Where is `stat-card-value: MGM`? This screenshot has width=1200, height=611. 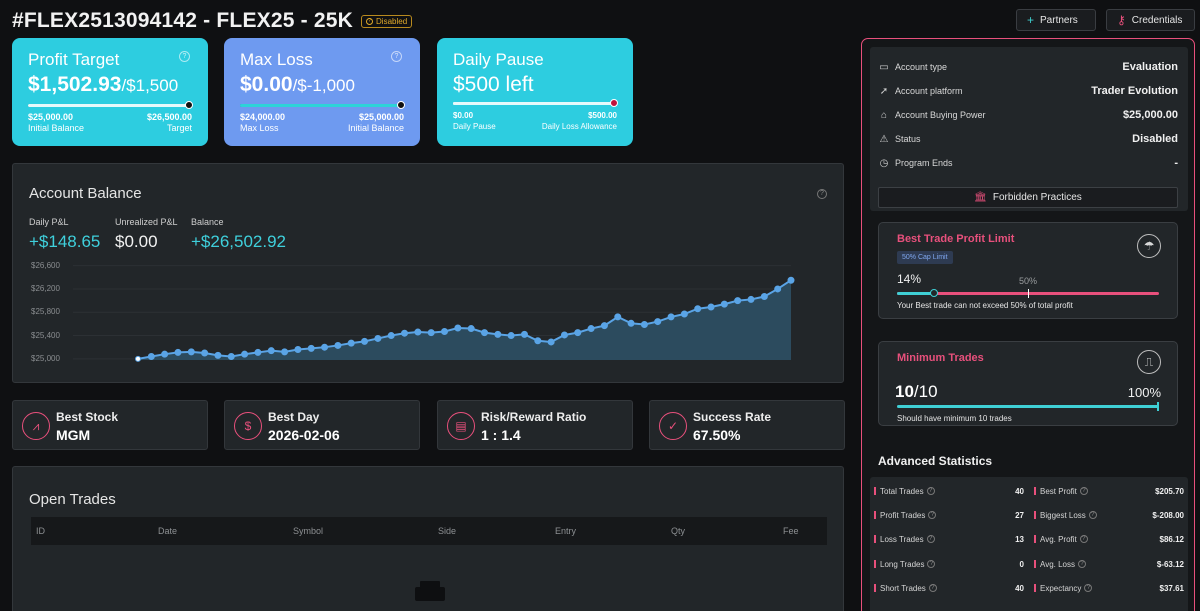 stat-card-value: MGM is located at coordinates (73, 435).